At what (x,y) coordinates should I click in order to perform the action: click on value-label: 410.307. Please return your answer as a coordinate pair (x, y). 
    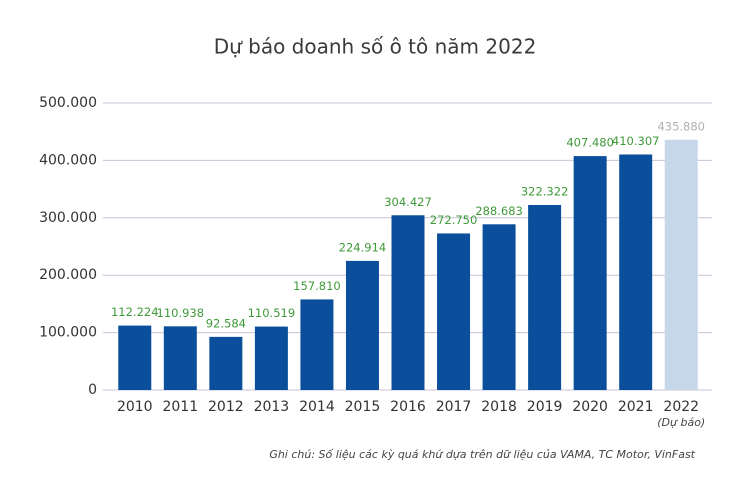
    Looking at the image, I should click on (636, 141).